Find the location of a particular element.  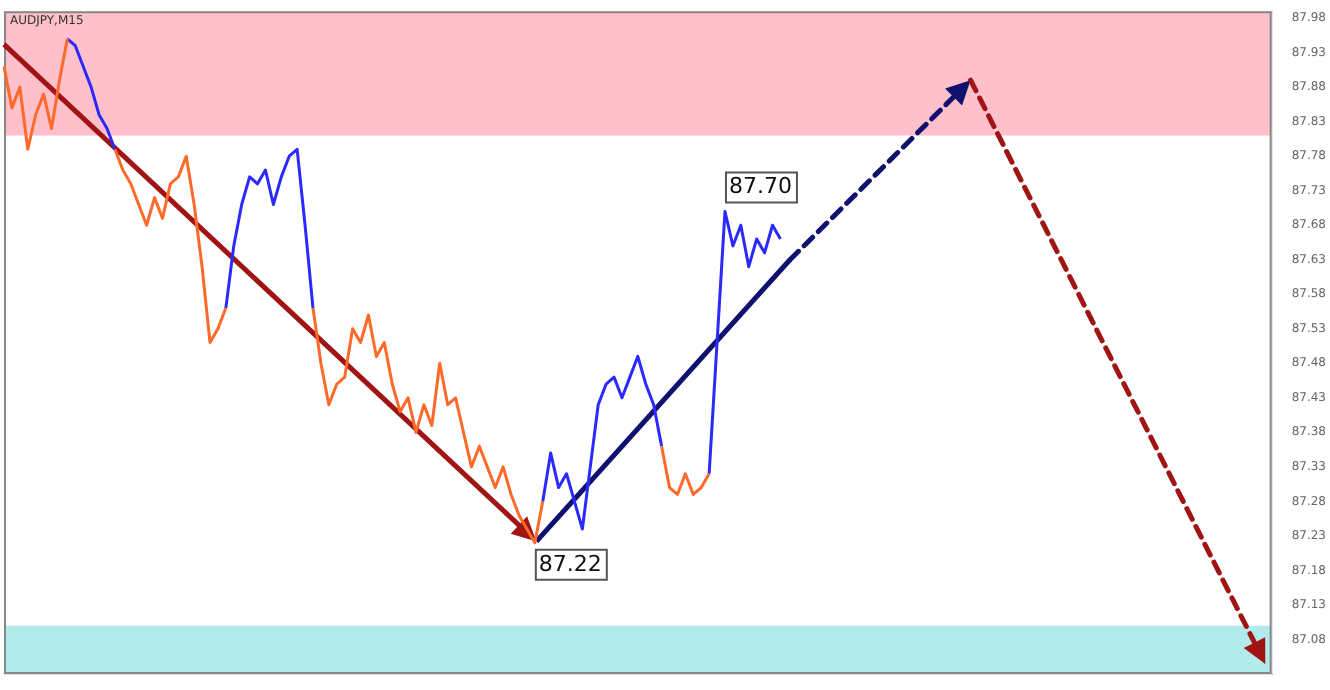

data-label: 87.22 is located at coordinates (570, 563).